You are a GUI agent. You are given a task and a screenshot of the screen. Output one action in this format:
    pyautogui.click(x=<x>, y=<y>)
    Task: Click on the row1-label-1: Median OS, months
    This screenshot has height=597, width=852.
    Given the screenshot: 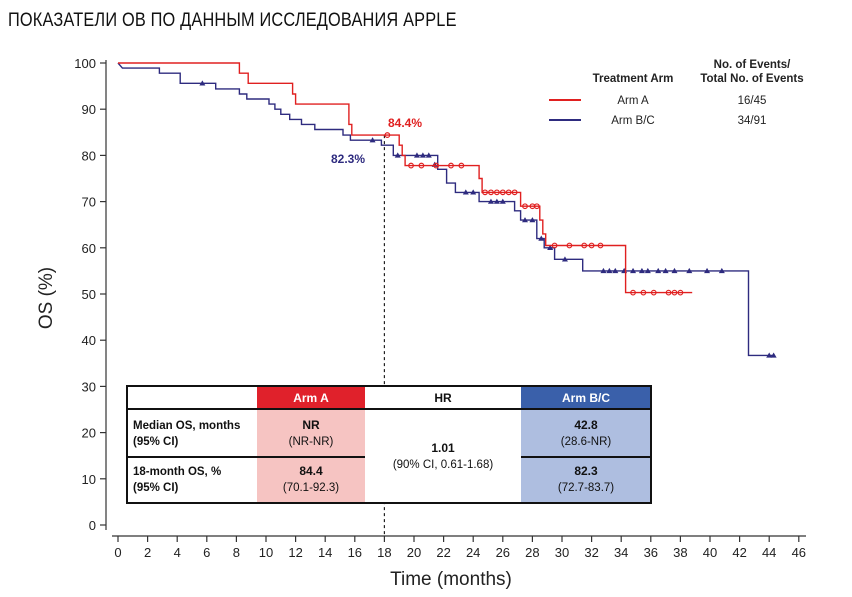 What is the action you would take?
    pyautogui.click(x=186, y=426)
    